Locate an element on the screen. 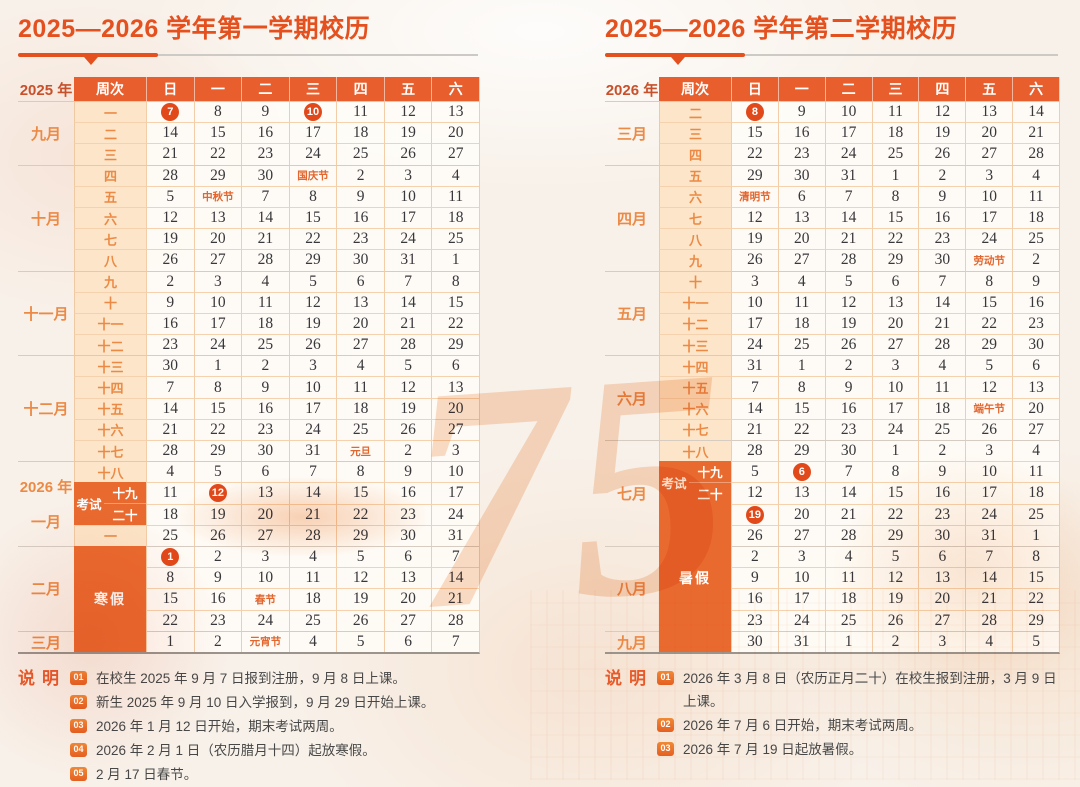 The image size is (1080, 787). month-cell: 十一月 is located at coordinates (46, 313).